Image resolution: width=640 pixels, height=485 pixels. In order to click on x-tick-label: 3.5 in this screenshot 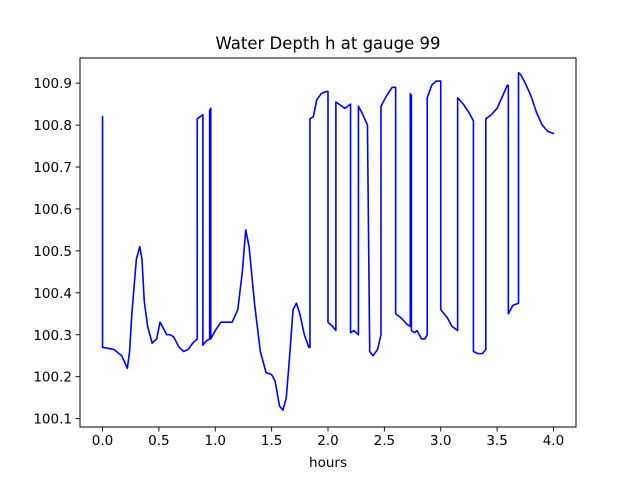, I will do `click(496, 441)`.